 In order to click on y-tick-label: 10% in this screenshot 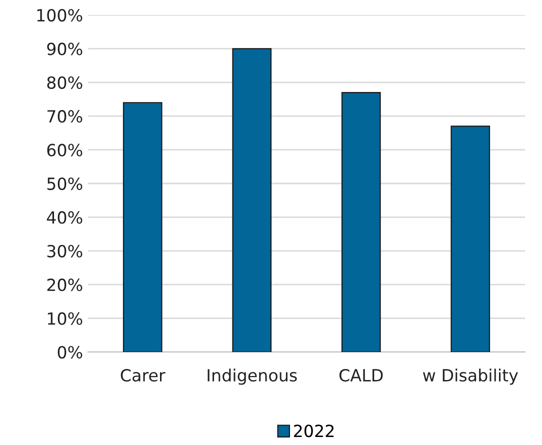, I will do `click(65, 318)`.